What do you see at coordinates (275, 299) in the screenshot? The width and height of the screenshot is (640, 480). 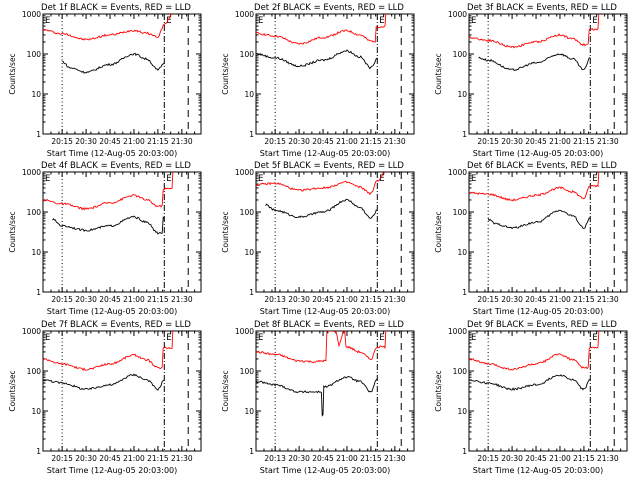 I see `x-tick-label: 20:13` at bounding box center [275, 299].